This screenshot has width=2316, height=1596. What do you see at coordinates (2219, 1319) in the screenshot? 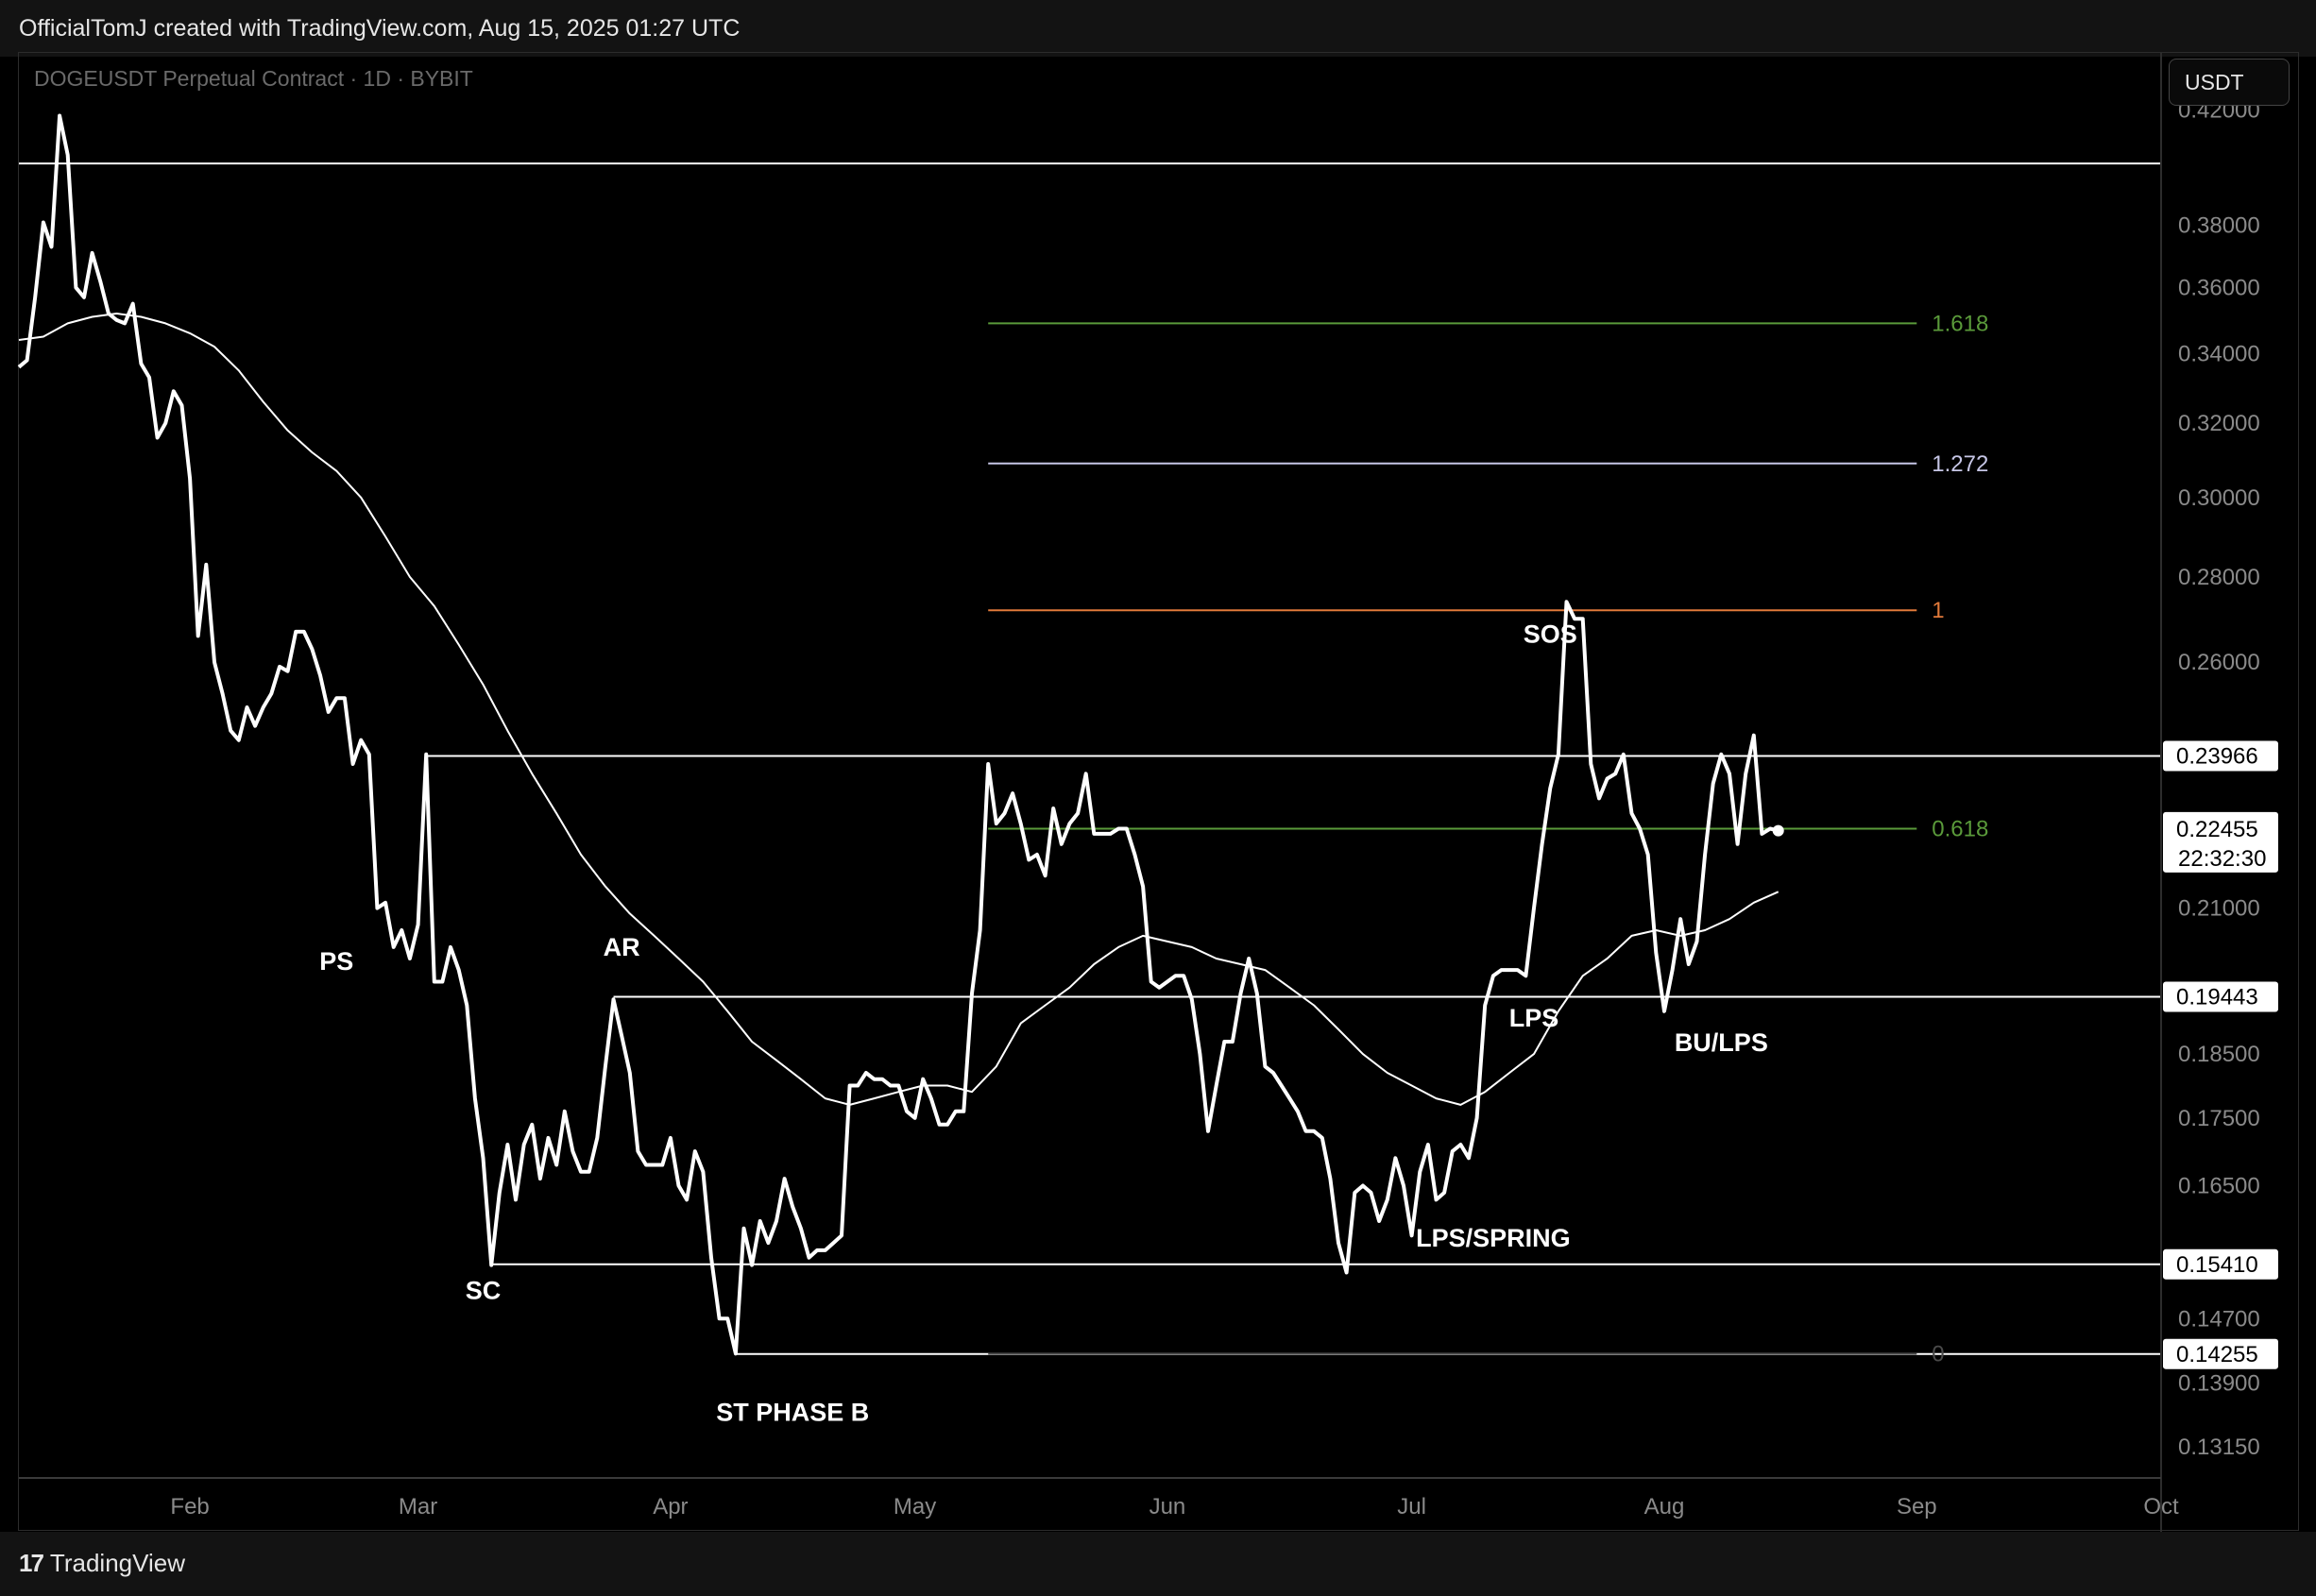
I see `y-tick-label-12: 0.14700` at bounding box center [2219, 1319].